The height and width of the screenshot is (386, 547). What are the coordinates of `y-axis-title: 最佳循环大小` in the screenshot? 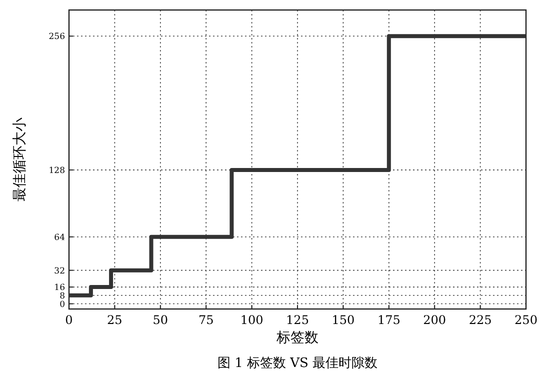 It's located at (20, 160).